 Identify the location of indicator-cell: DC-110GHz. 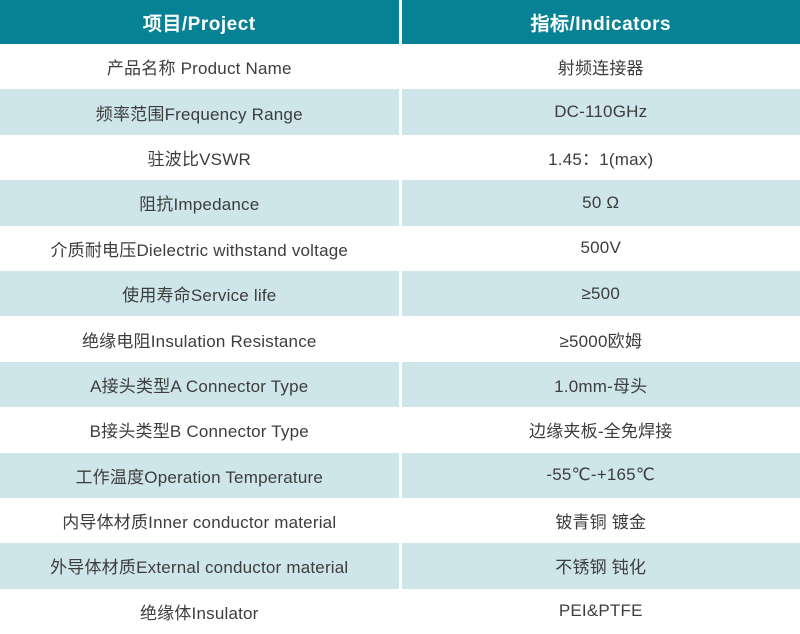
(600, 112).